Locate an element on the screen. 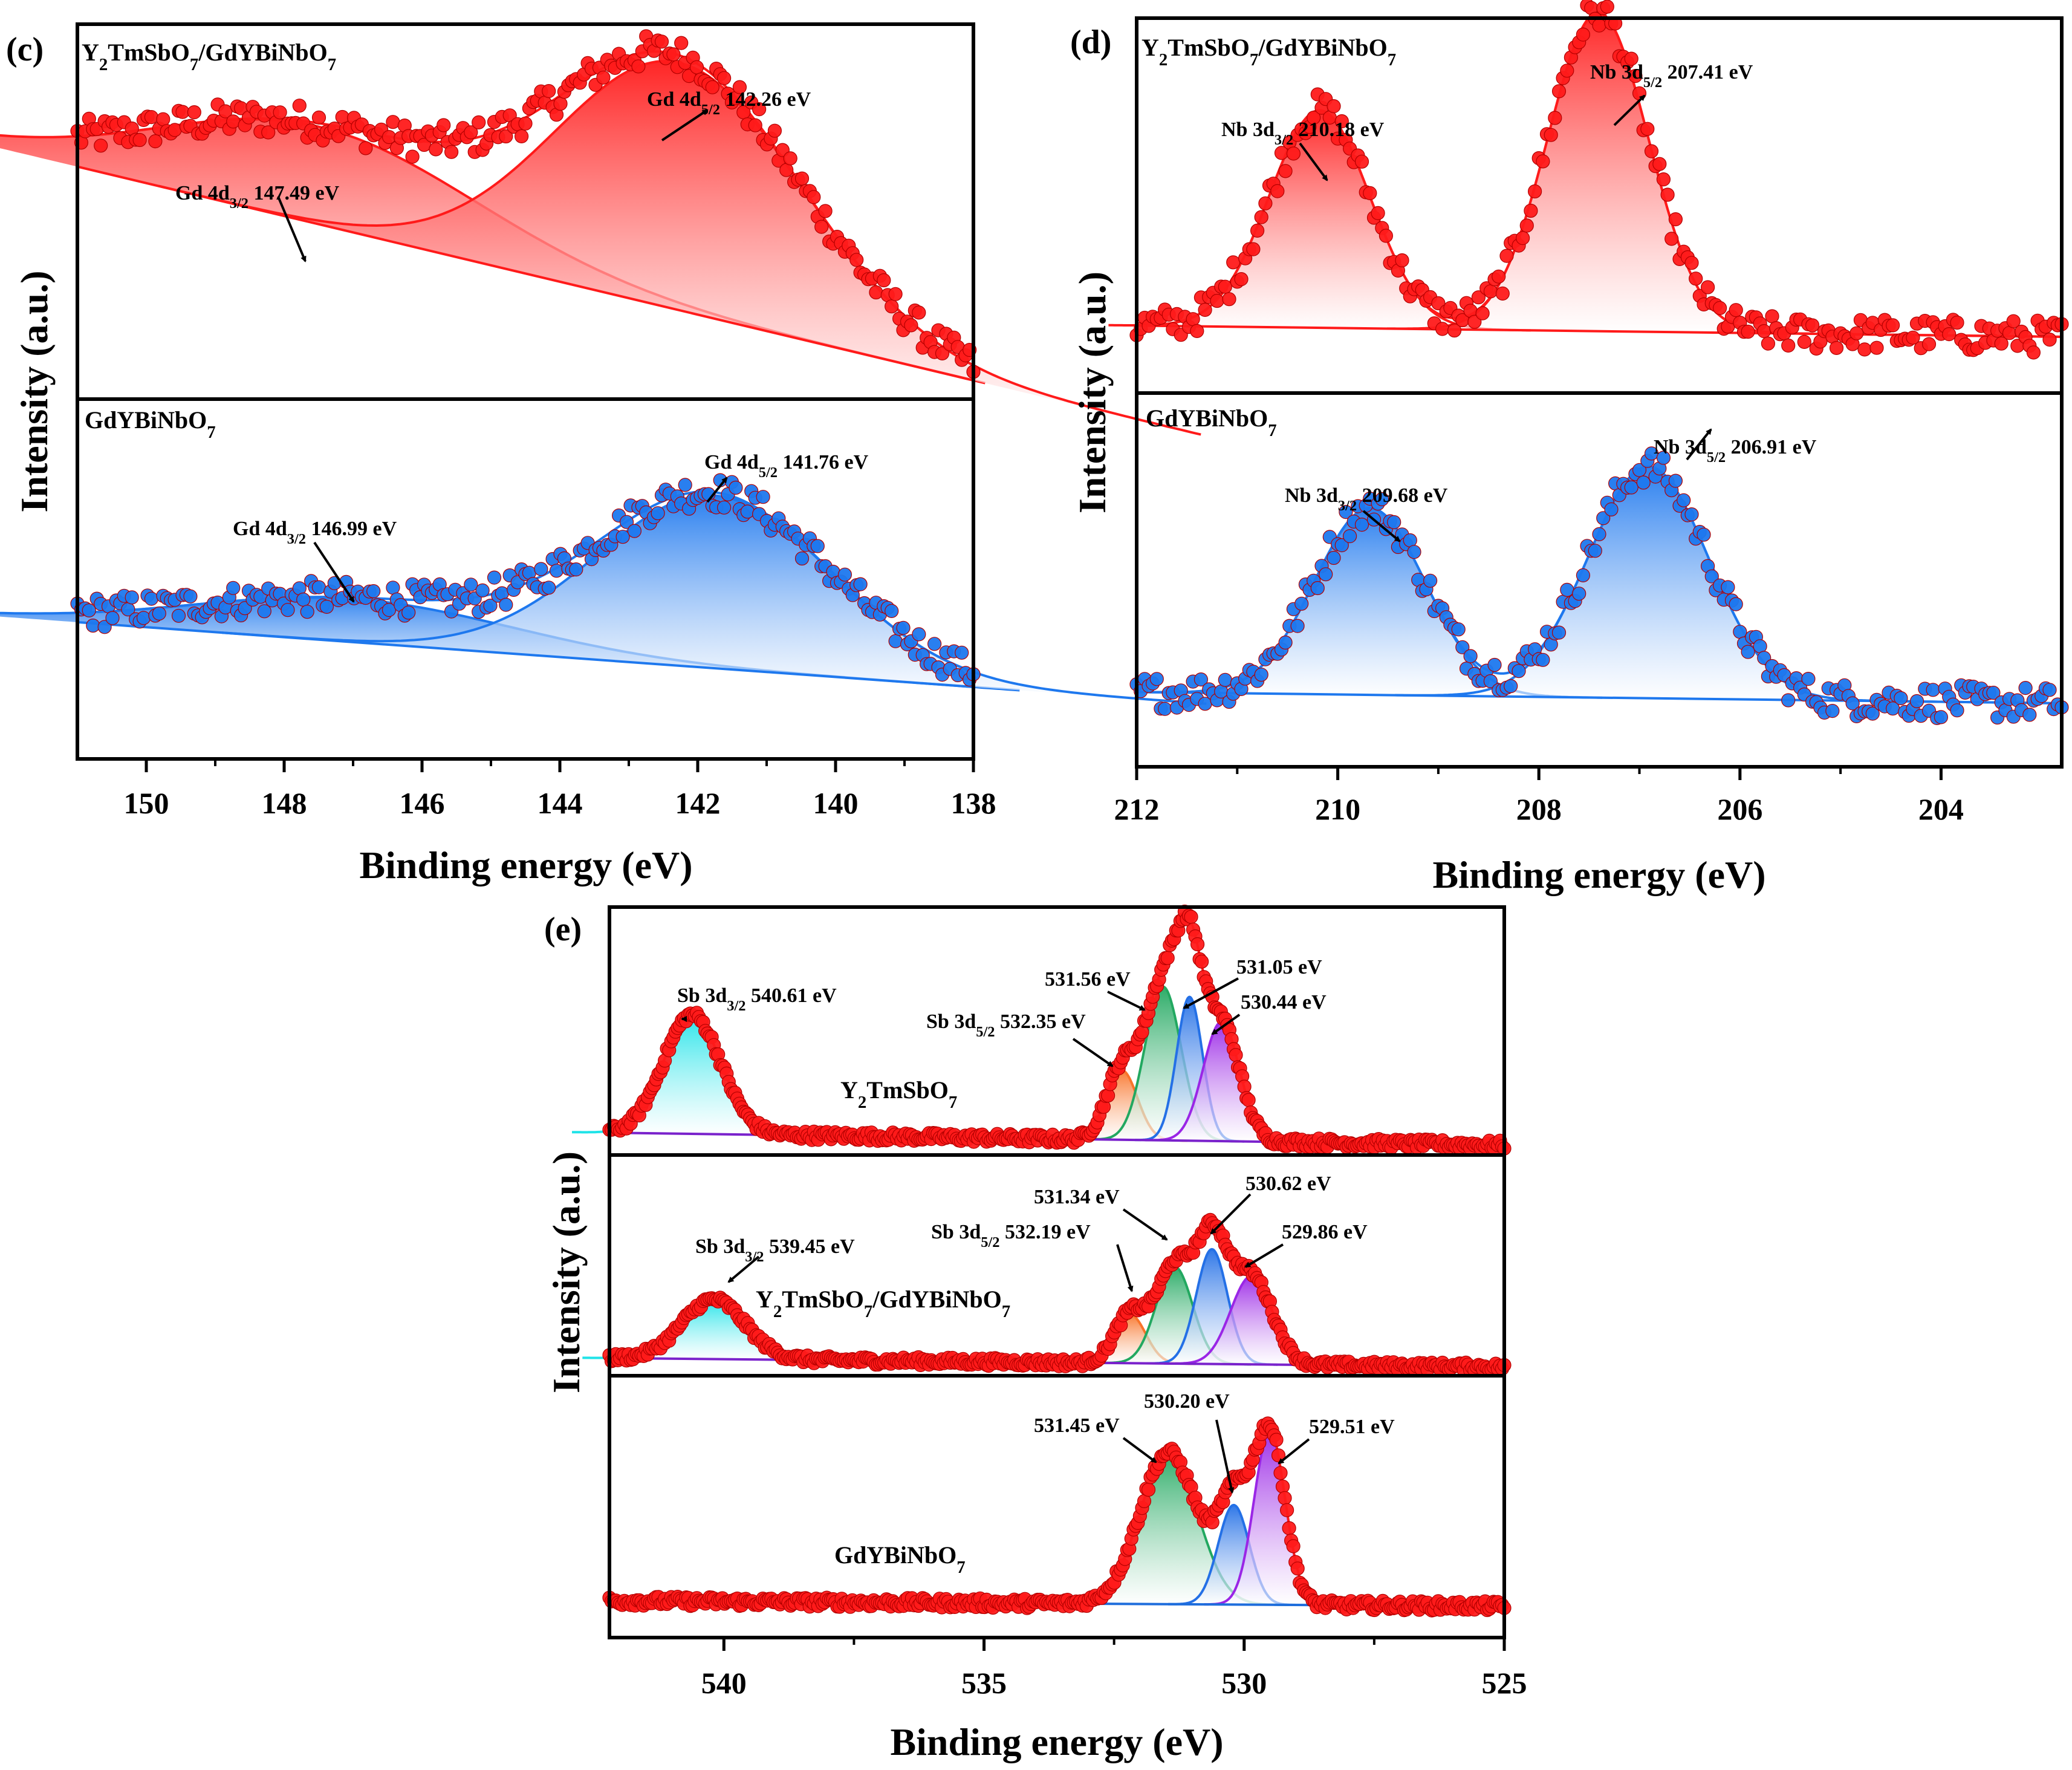 Image resolution: width=2072 pixels, height=1770 pixels. x-tick-label: 144 is located at coordinates (560, 803).